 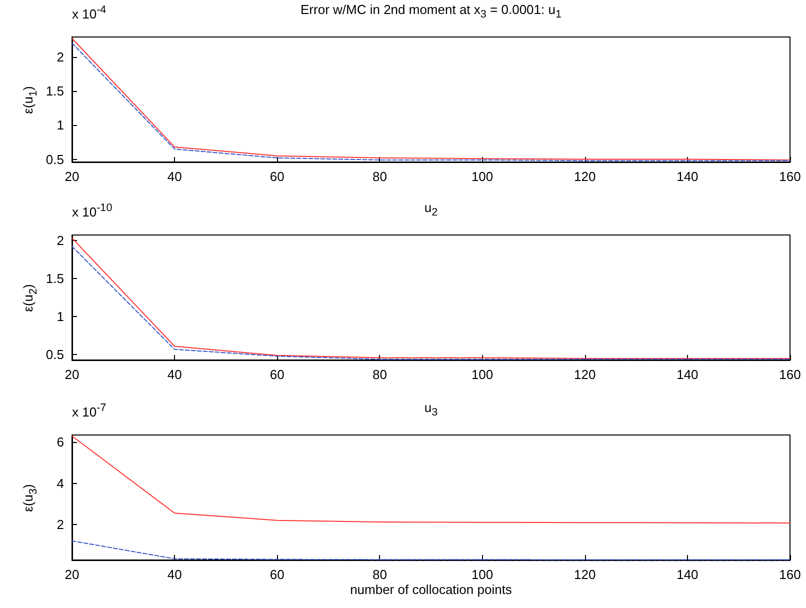 What do you see at coordinates (89, 13) in the screenshot?
I see `text: x 10$^{-4}$` at bounding box center [89, 13].